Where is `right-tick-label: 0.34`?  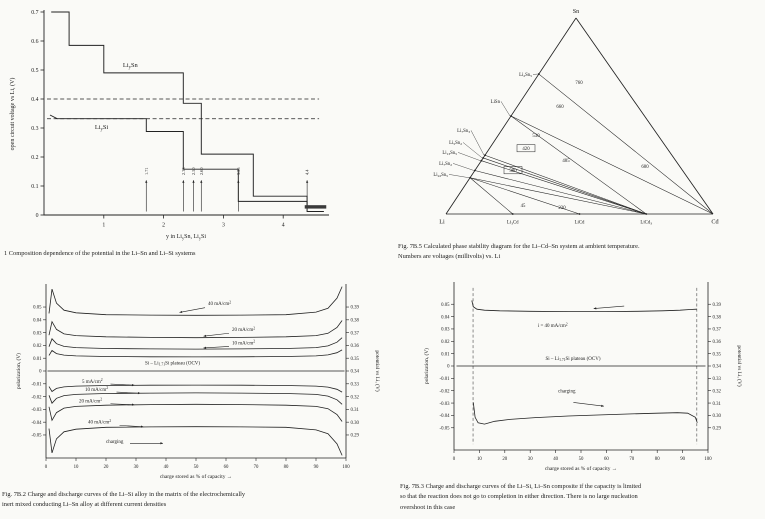 right-tick-label: 0.34 is located at coordinates (717, 367).